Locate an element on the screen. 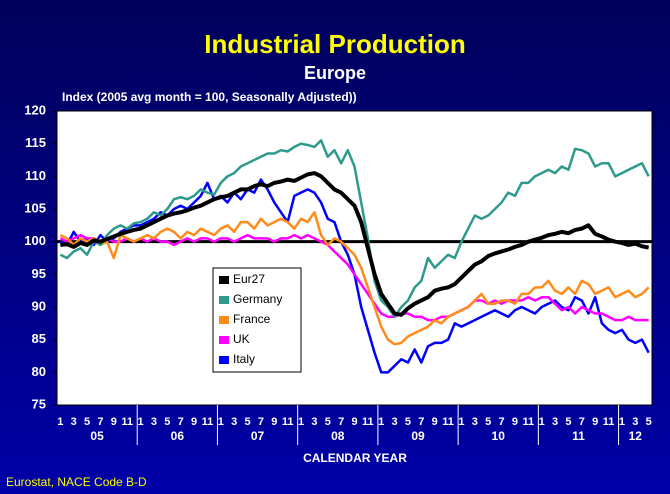 This screenshot has width=670, height=494. y-tick-label: 110 is located at coordinates (35, 175).